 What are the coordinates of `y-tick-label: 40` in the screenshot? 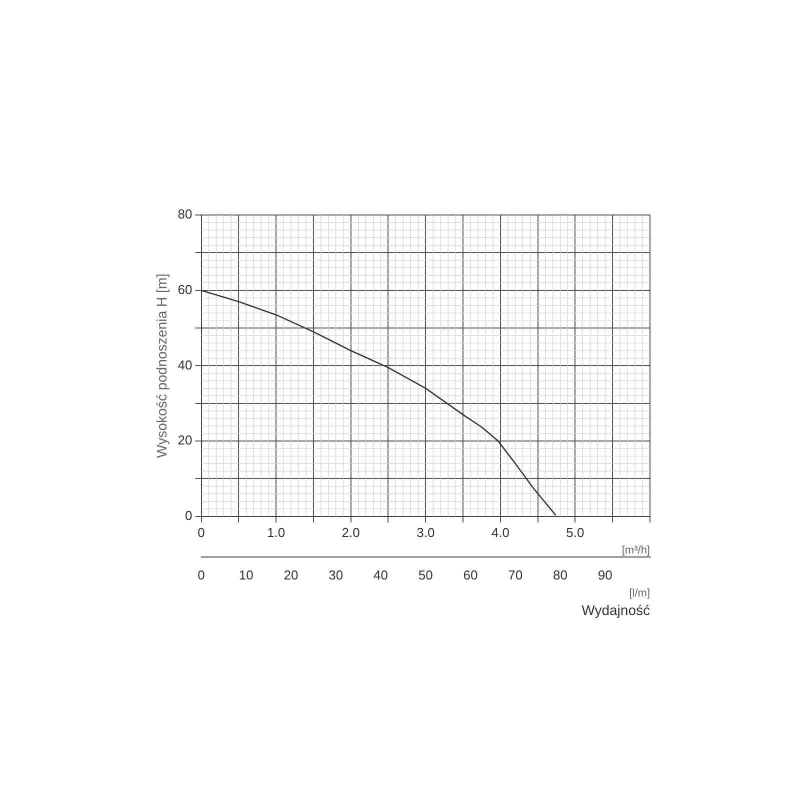 It's located at (185, 364).